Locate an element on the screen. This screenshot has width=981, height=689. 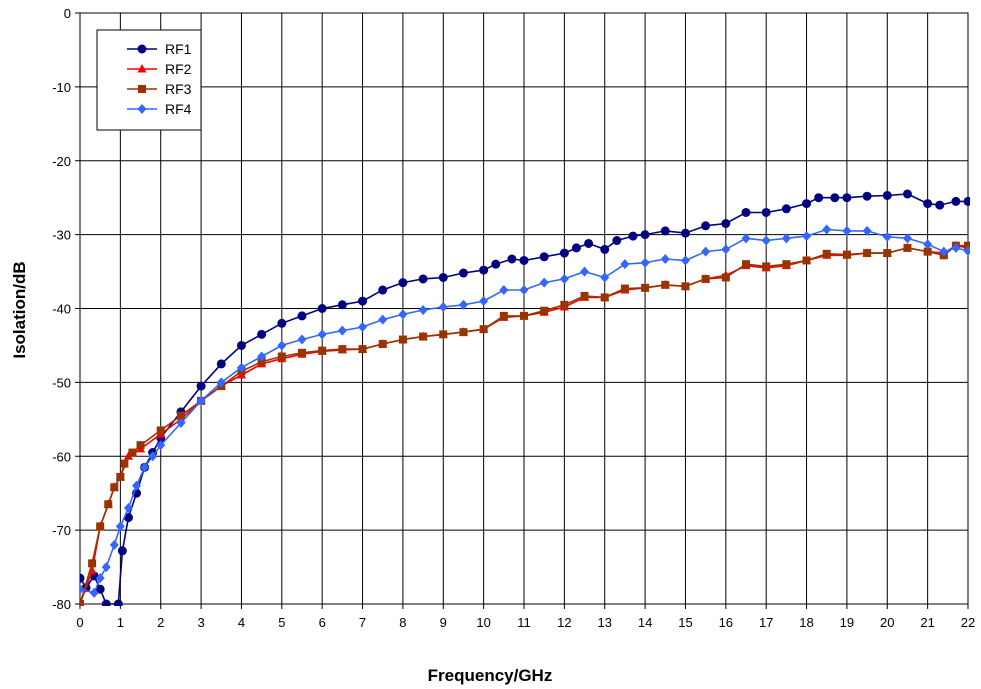
legend-item: RF4 is located at coordinates (159, 109).